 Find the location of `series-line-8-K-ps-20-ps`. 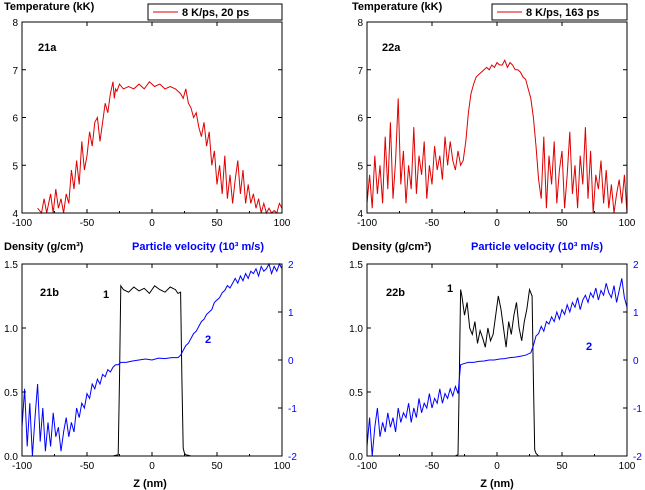

series-line-8-K-ps-20-ps is located at coordinates (160, 147).